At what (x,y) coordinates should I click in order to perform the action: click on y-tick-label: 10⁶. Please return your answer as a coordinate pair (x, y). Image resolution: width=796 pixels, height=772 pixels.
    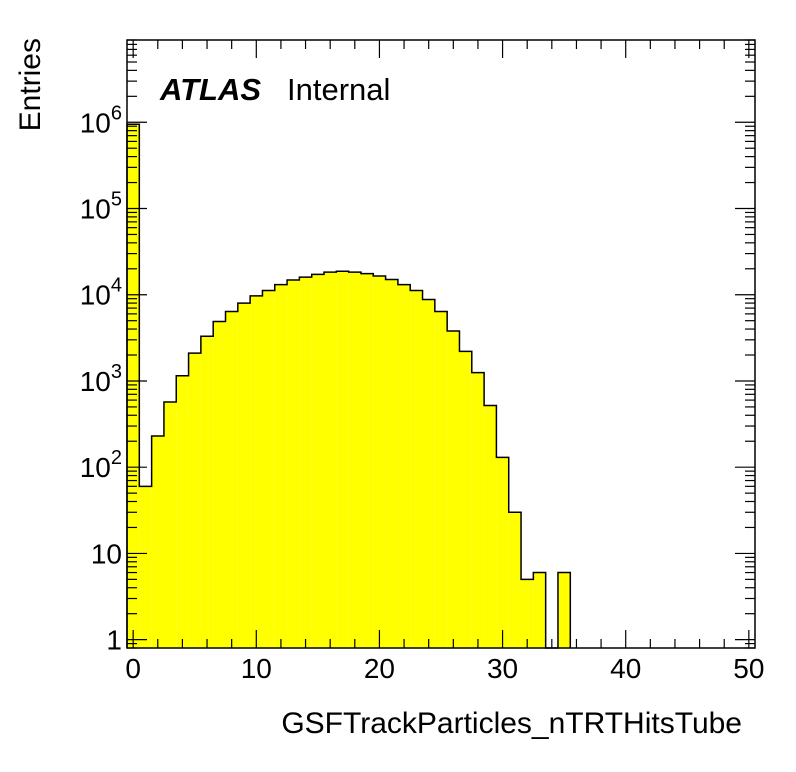
    Looking at the image, I should click on (101, 120).